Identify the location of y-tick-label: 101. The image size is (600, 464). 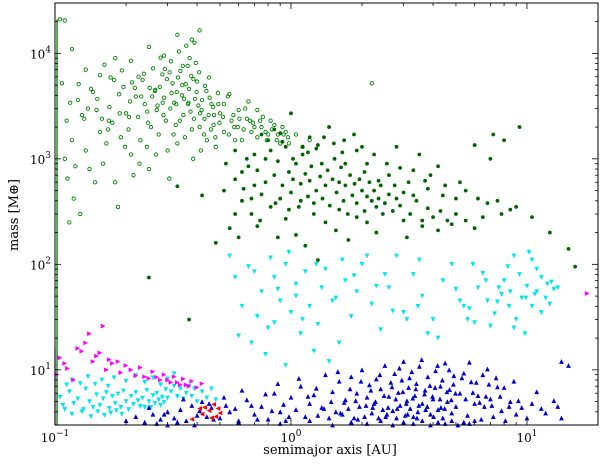
(40, 370).